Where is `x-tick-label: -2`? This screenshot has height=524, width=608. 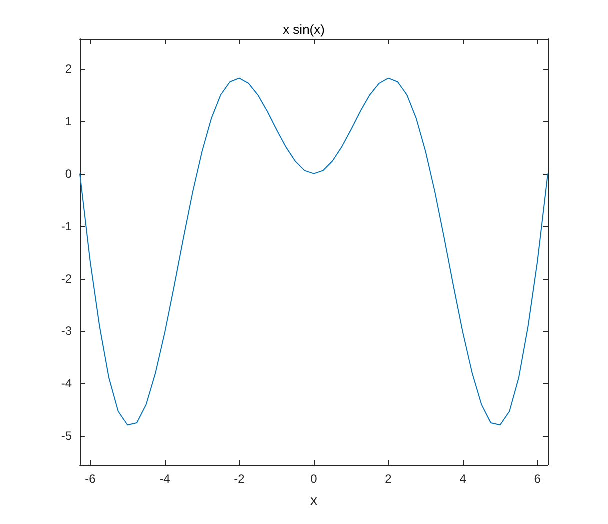 x-tick-label: -2 is located at coordinates (240, 479).